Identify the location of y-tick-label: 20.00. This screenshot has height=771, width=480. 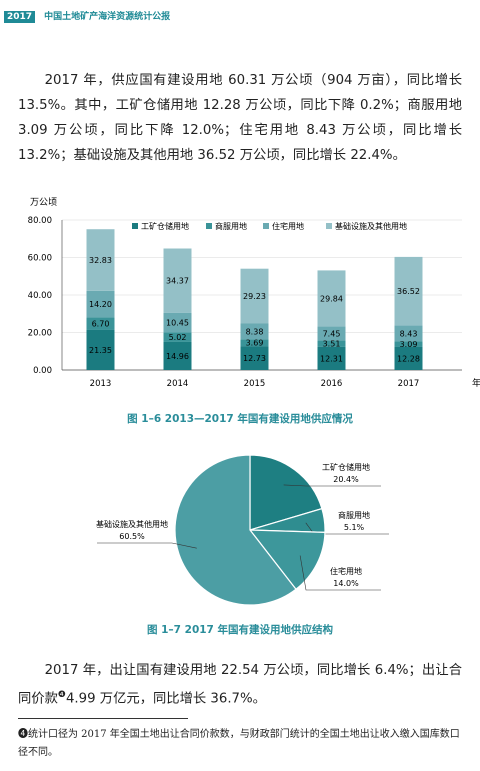
(40, 334).